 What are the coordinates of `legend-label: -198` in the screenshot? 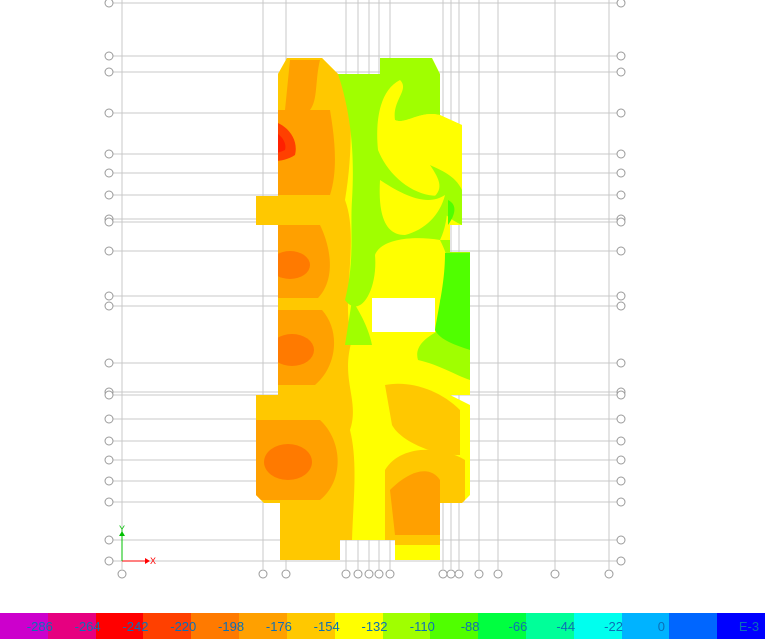 It's located at (231, 626).